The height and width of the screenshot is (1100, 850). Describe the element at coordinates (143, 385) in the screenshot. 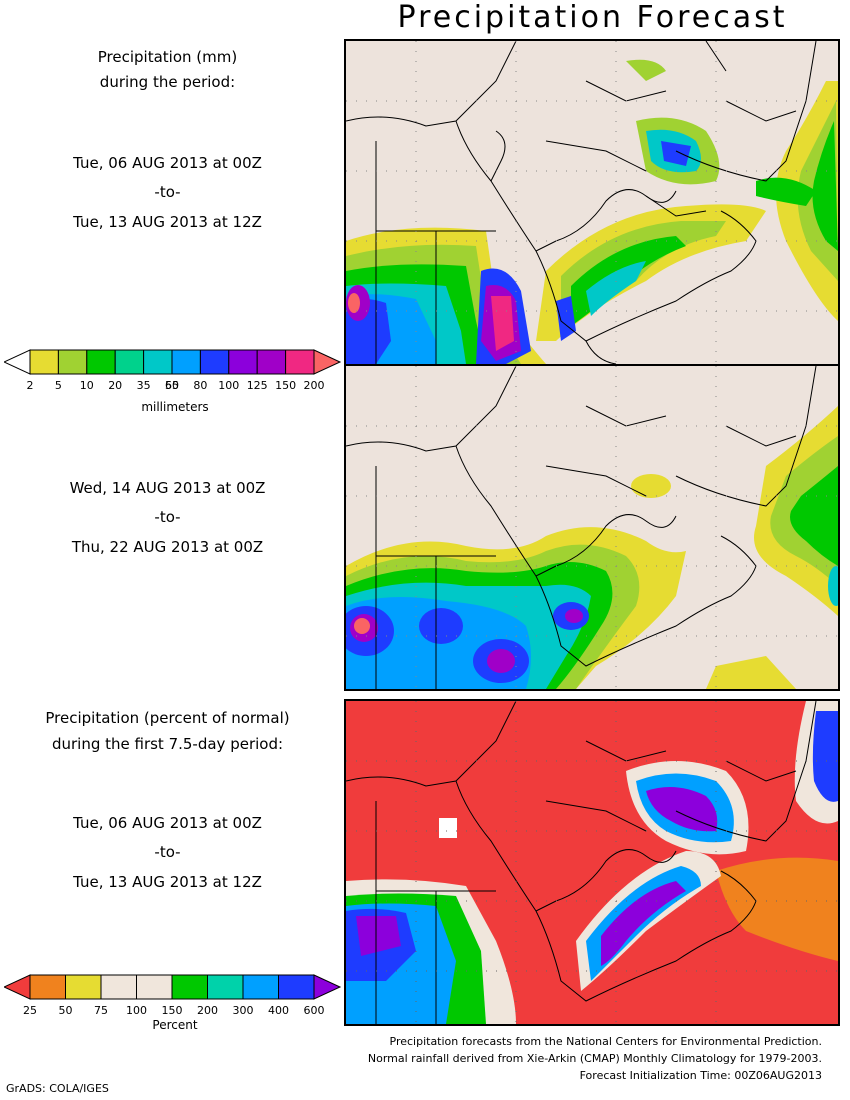

I see `colorbar-tick-label: 35` at that location.